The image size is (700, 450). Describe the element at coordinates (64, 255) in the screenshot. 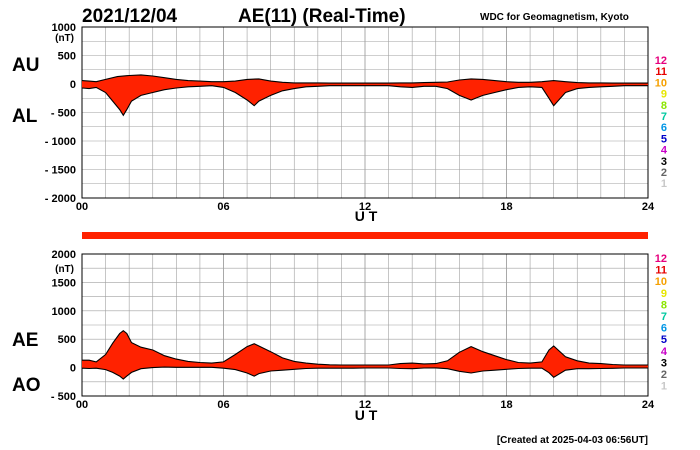

I see `y-tick-label: 2000` at that location.